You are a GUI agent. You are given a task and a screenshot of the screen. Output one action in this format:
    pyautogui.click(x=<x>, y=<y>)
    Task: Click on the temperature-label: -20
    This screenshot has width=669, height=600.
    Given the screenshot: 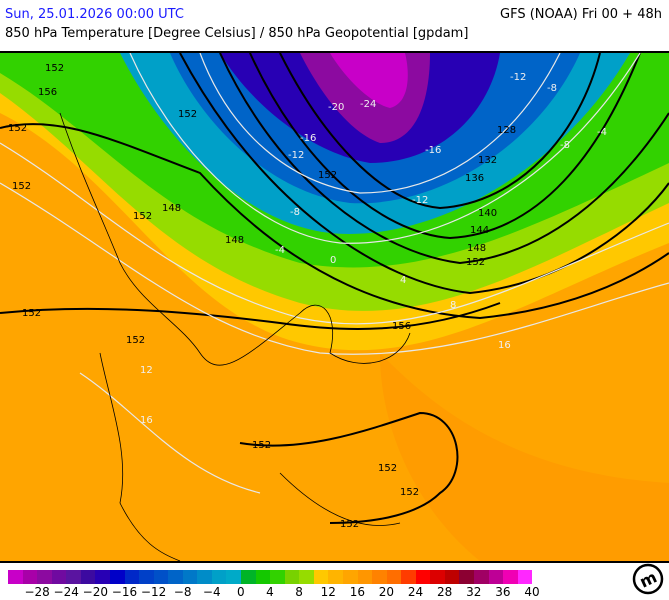 What is the action you would take?
    pyautogui.click(x=336, y=107)
    